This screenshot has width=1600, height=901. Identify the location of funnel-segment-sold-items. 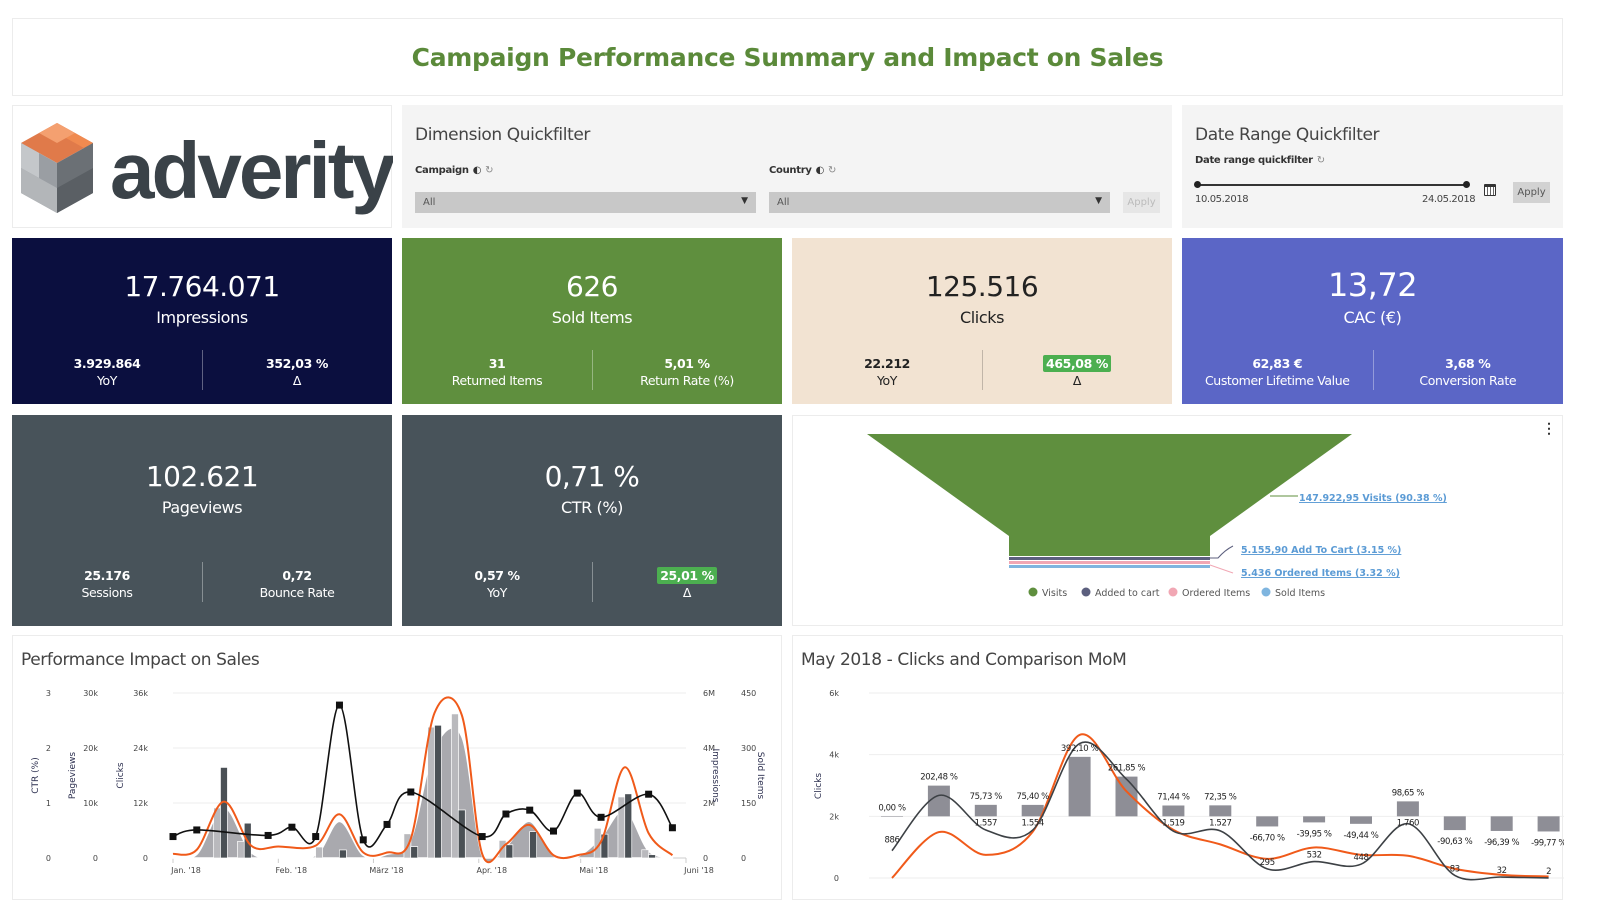
(1109, 566).